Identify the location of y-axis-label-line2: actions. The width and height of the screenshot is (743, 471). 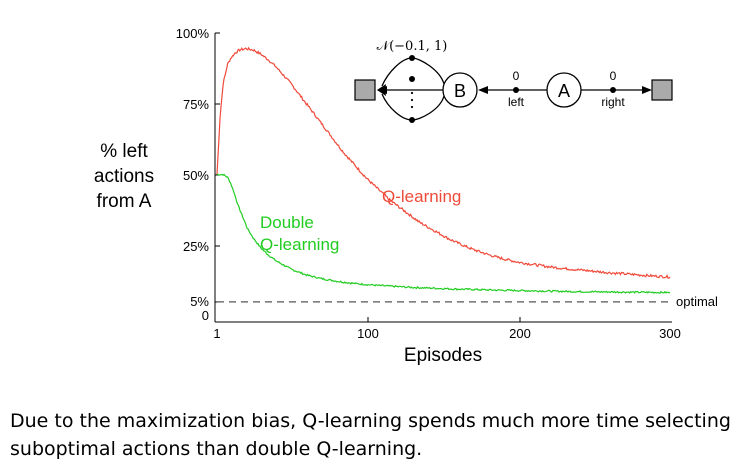
(124, 176).